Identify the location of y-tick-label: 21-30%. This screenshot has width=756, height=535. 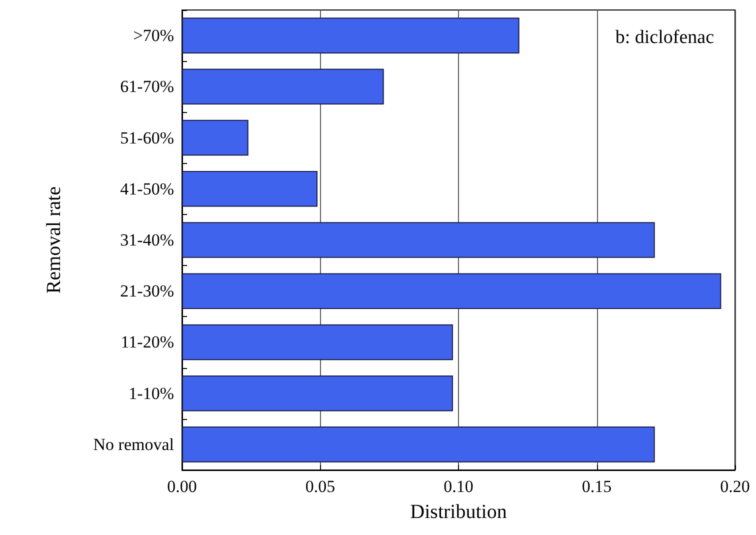
(147, 291).